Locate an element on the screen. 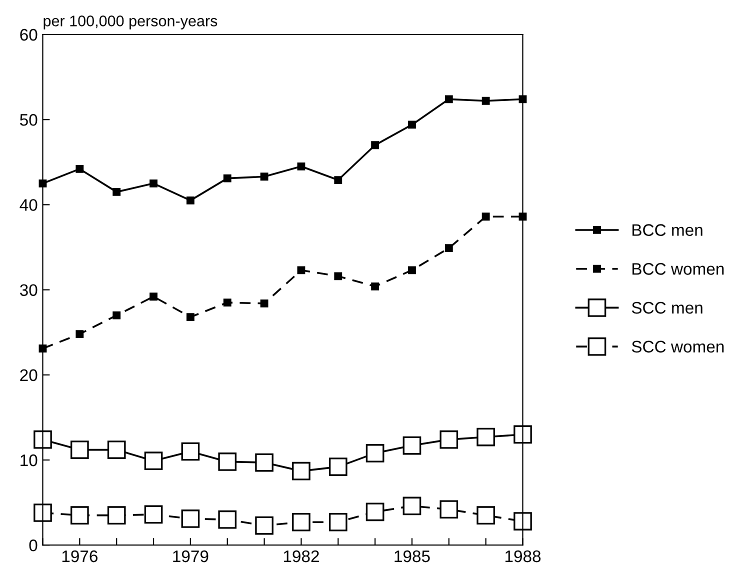  x-tick-label: 1976 is located at coordinates (80, 556).